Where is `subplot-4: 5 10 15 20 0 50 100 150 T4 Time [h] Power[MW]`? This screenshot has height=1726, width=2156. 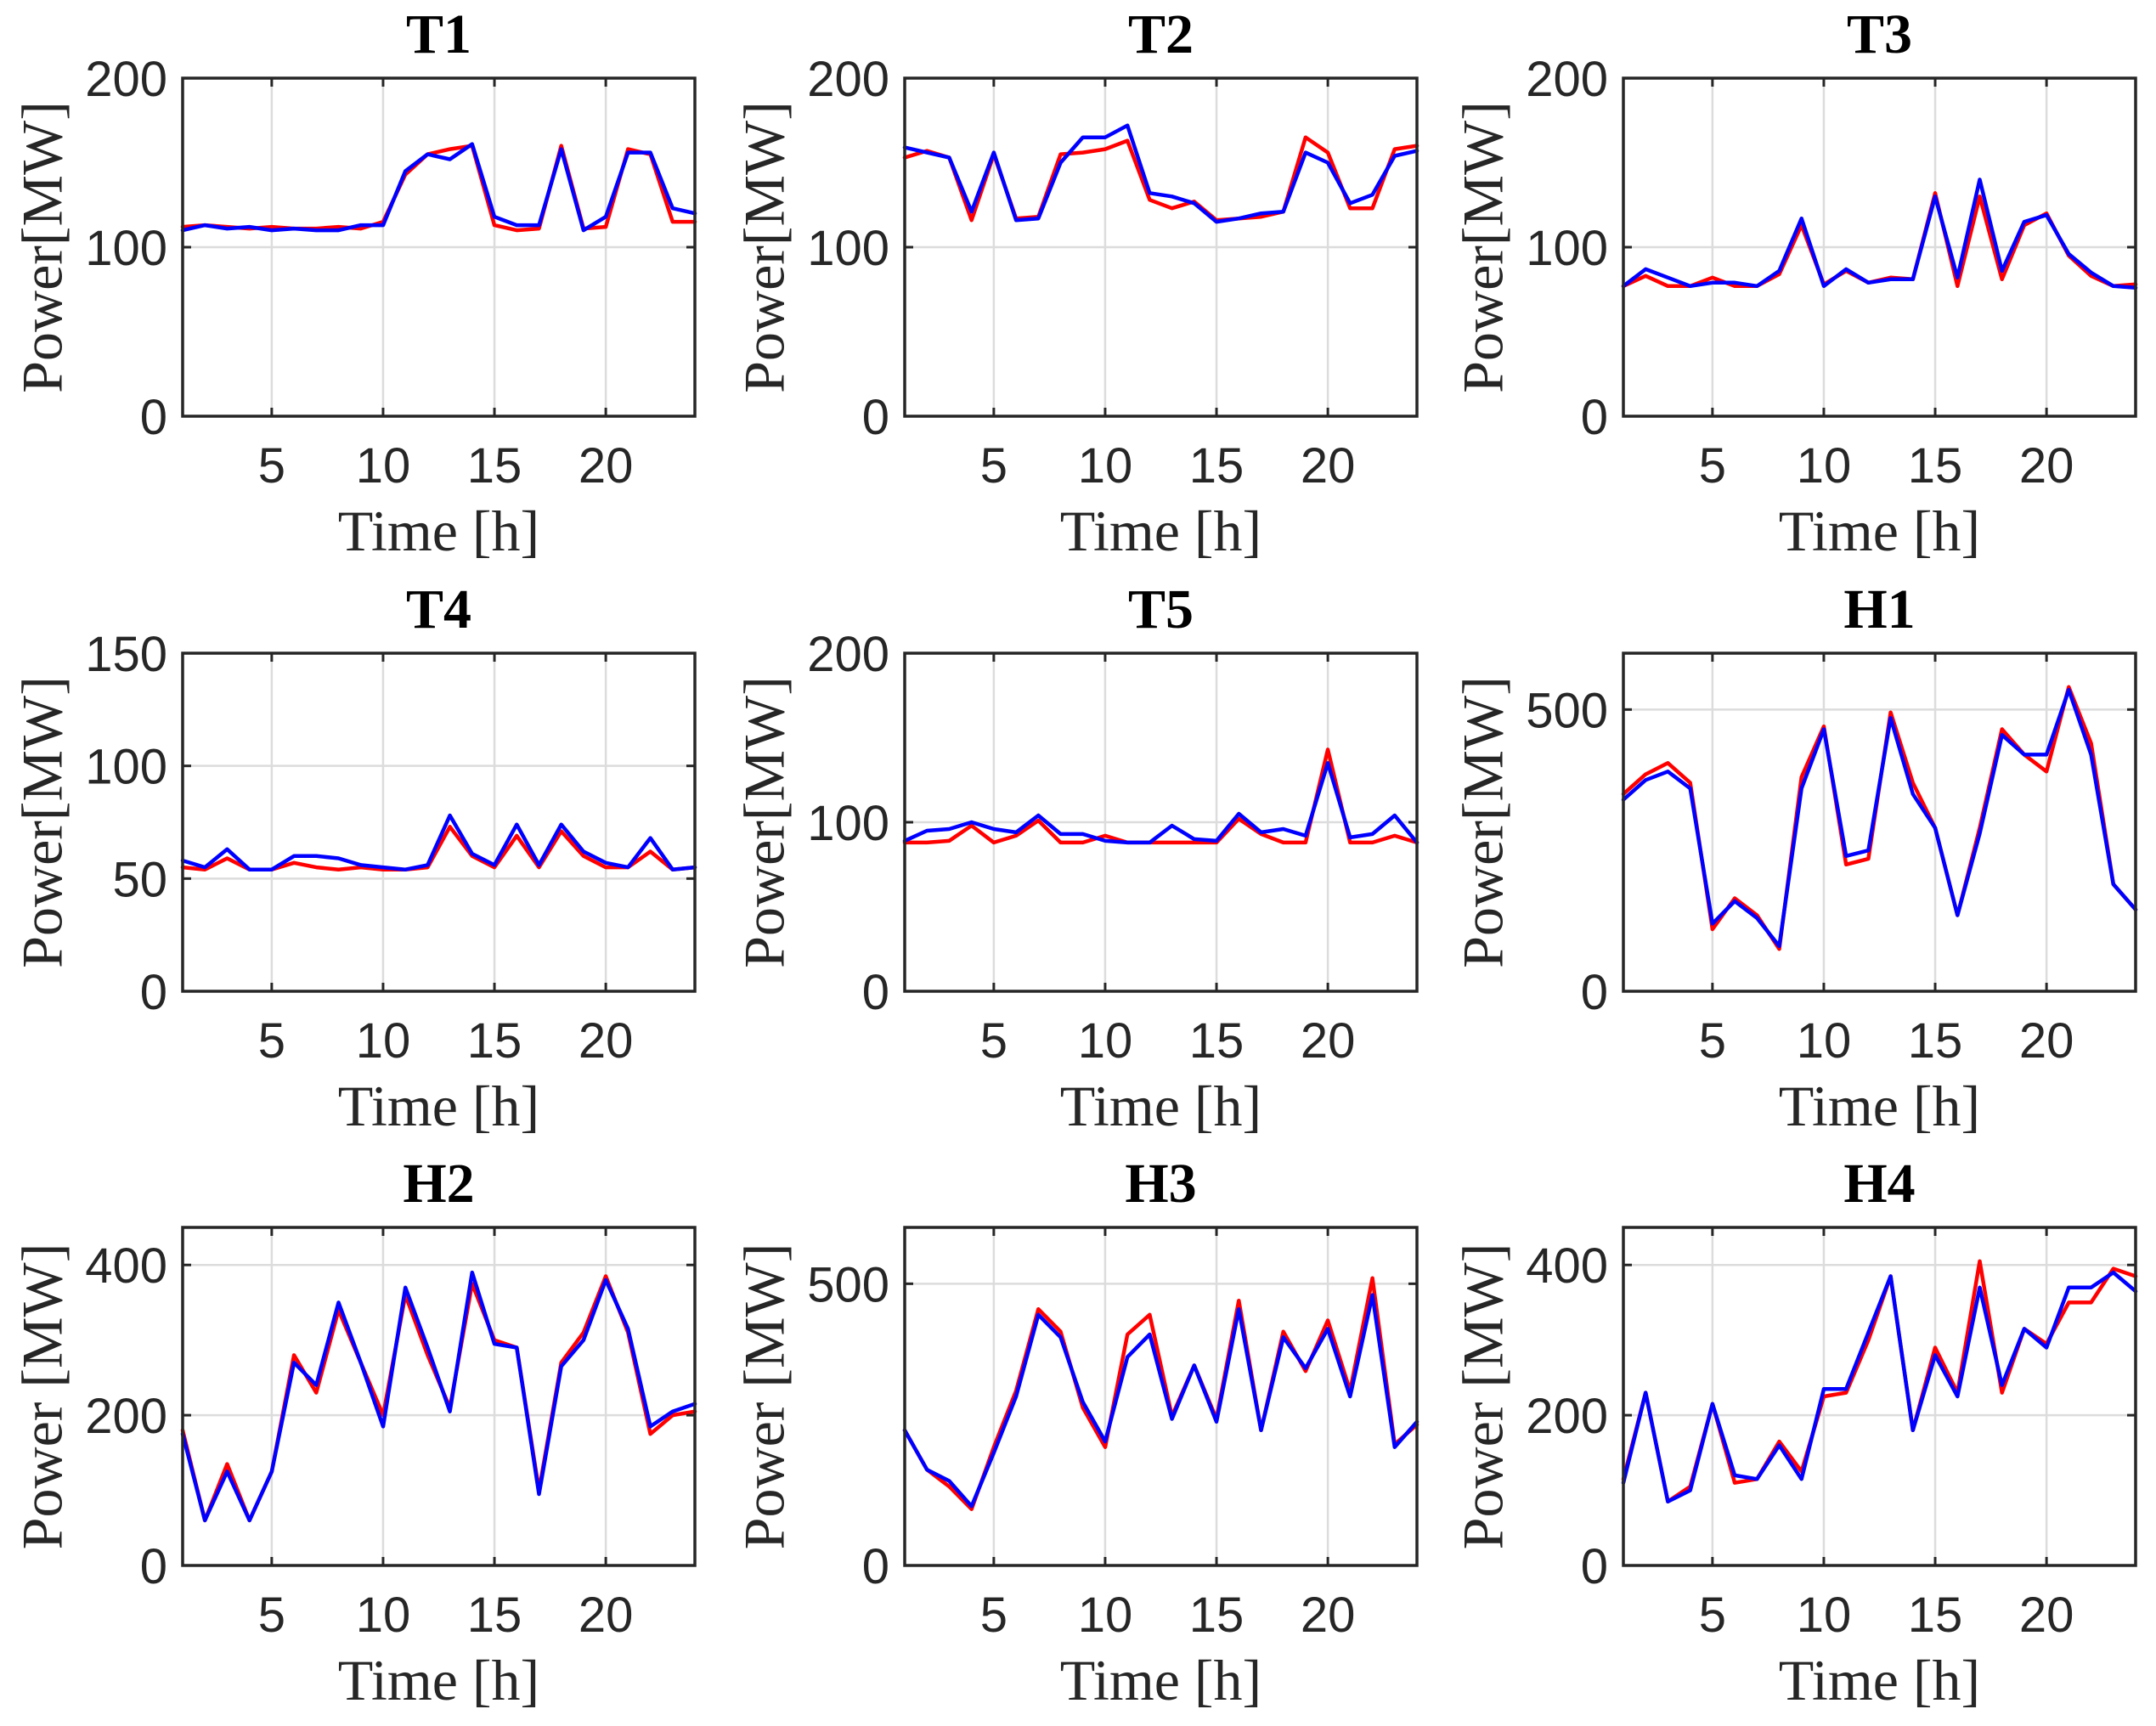 subplot-4: 5 10 15 20 0 50 100 150 T4 Time [h] Power[MW] is located at coordinates (353, 858).